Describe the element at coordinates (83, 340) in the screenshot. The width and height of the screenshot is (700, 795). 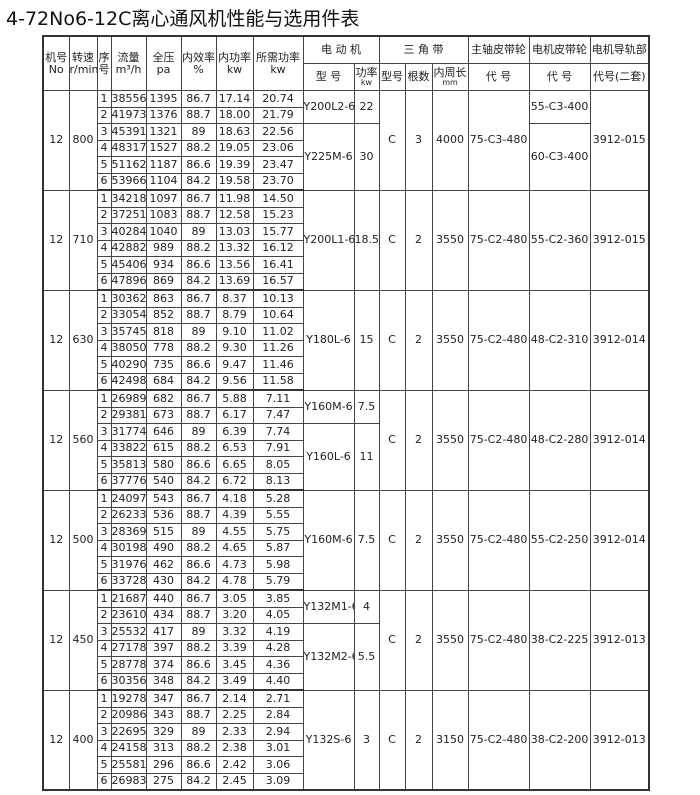
I see `speed-cell: 630` at that location.